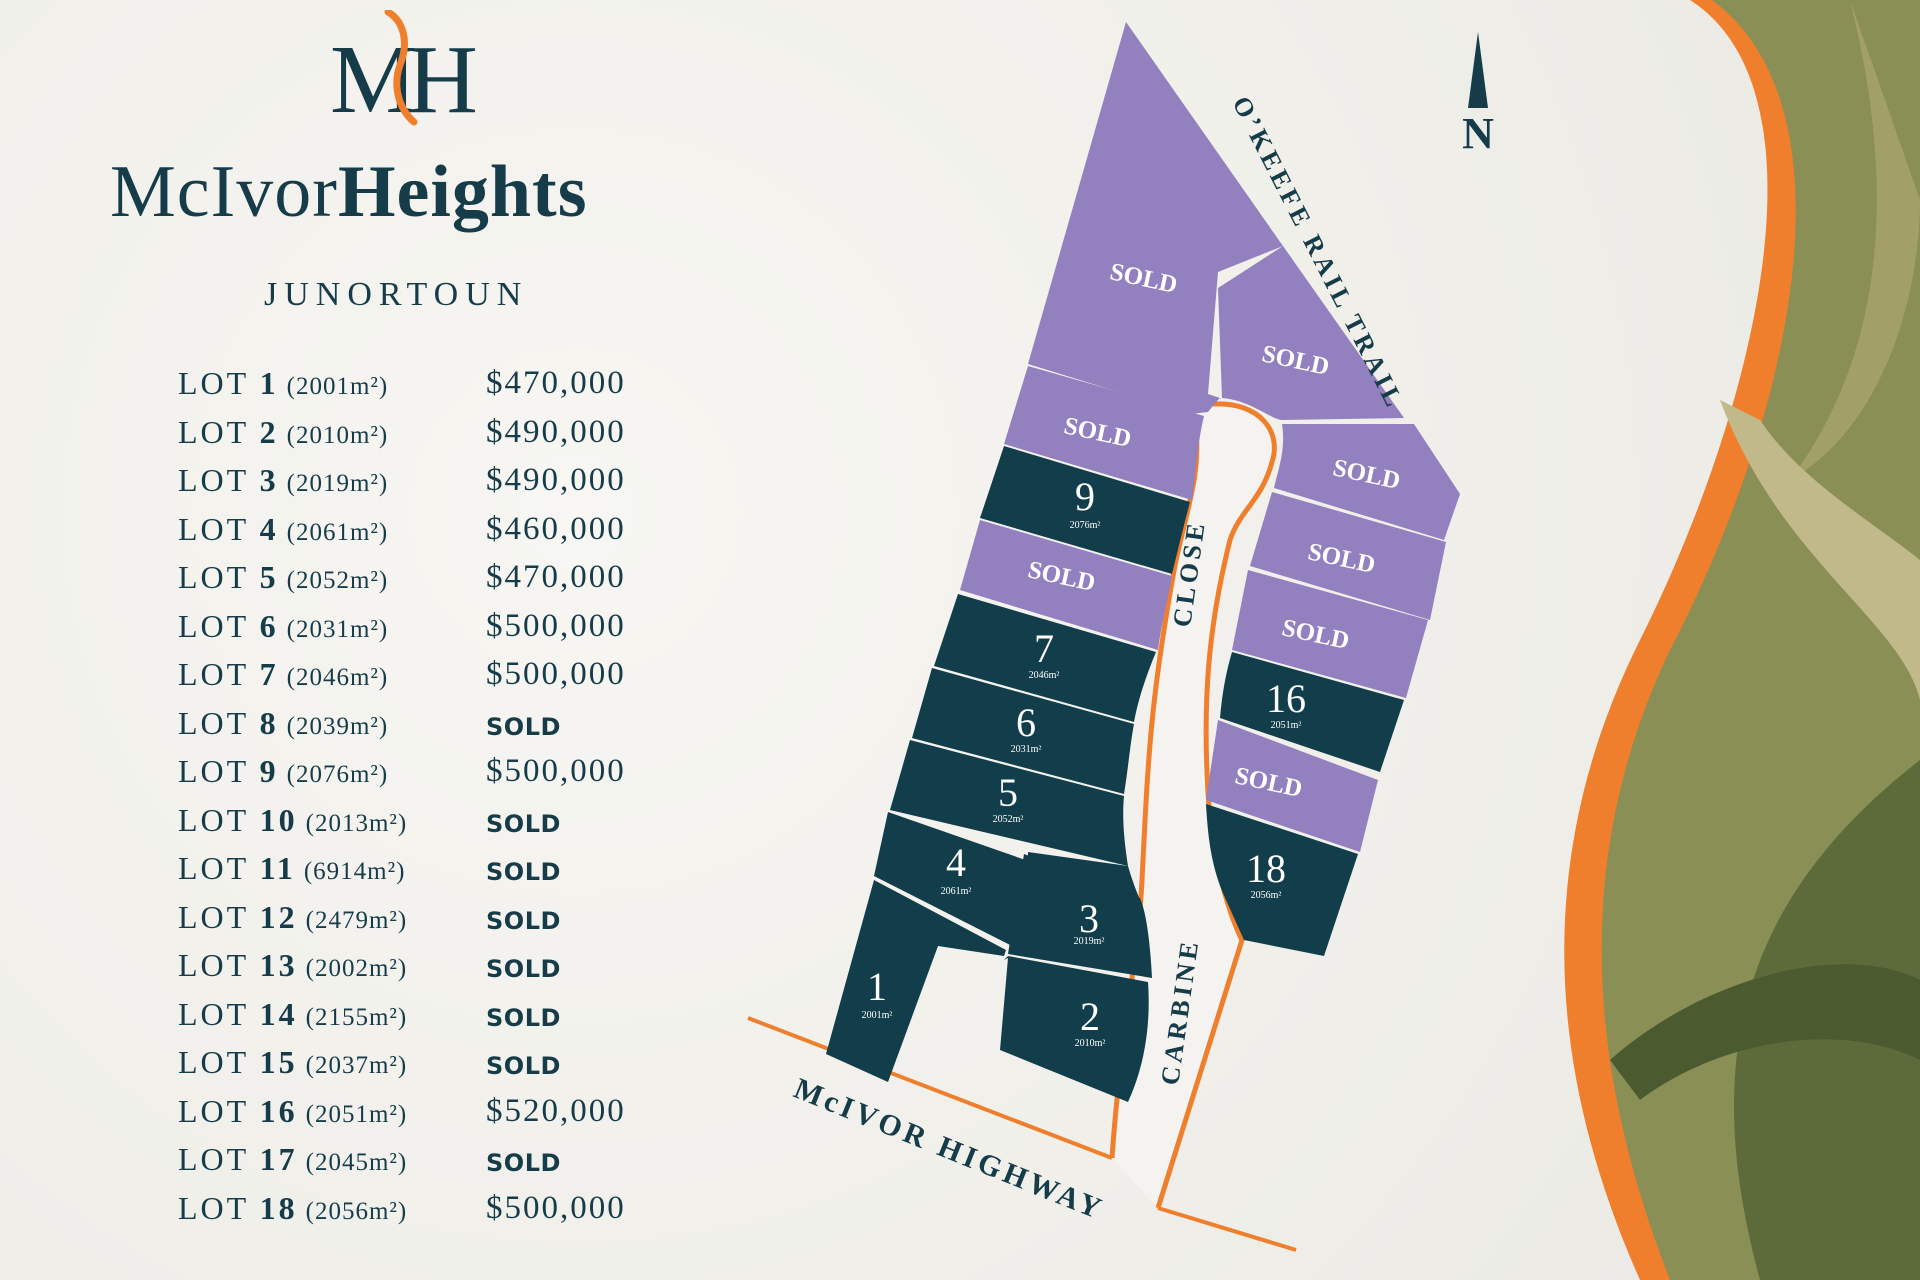  I want to click on lot-number: 18, so click(278, 1207).